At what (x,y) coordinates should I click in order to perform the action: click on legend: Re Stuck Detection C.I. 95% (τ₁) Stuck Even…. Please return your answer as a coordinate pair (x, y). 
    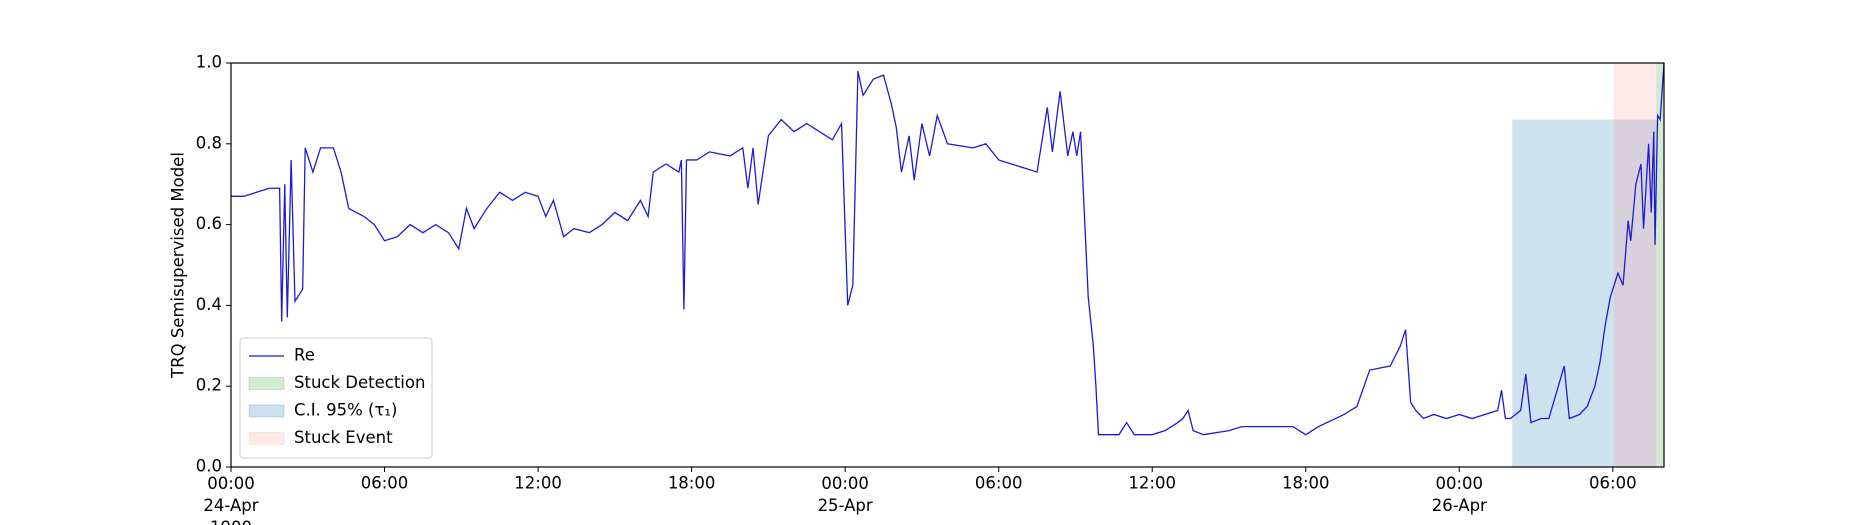
    Looking at the image, I should click on (336, 398).